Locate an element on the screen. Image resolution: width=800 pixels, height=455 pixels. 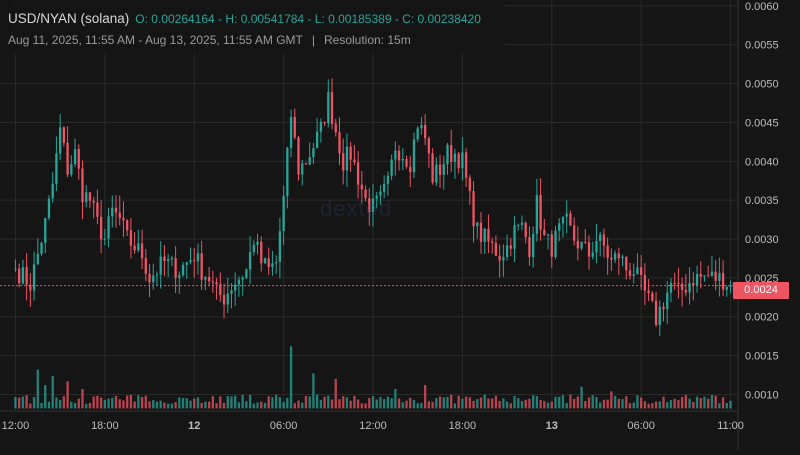
time-tick-label: 11:00 is located at coordinates (730, 426).